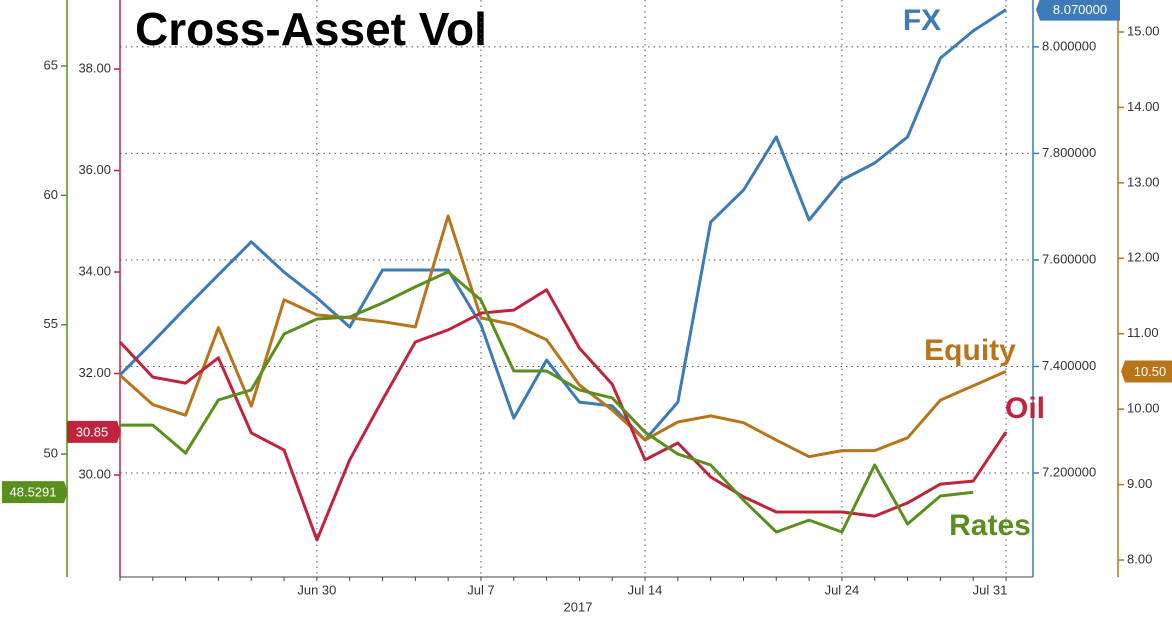 The image size is (1172, 622). Describe the element at coordinates (645, 589) in the screenshot. I see `x-tick-label: Jul 14` at that location.